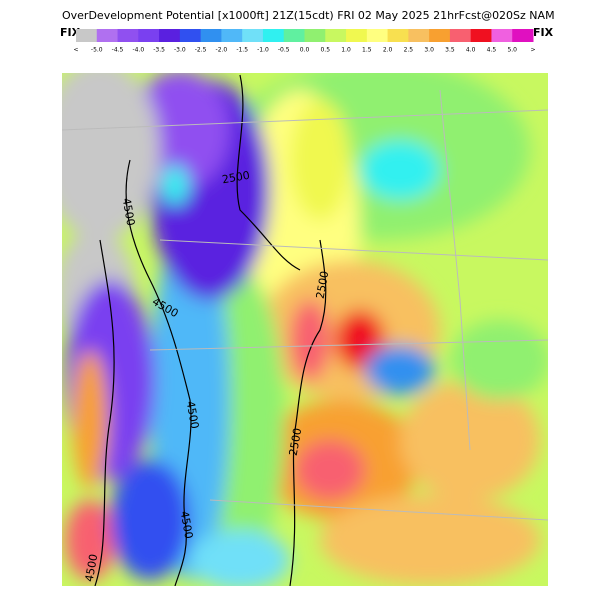 The image size is (611, 615). I want to click on colorbar-label: -3.5, so click(159, 50).